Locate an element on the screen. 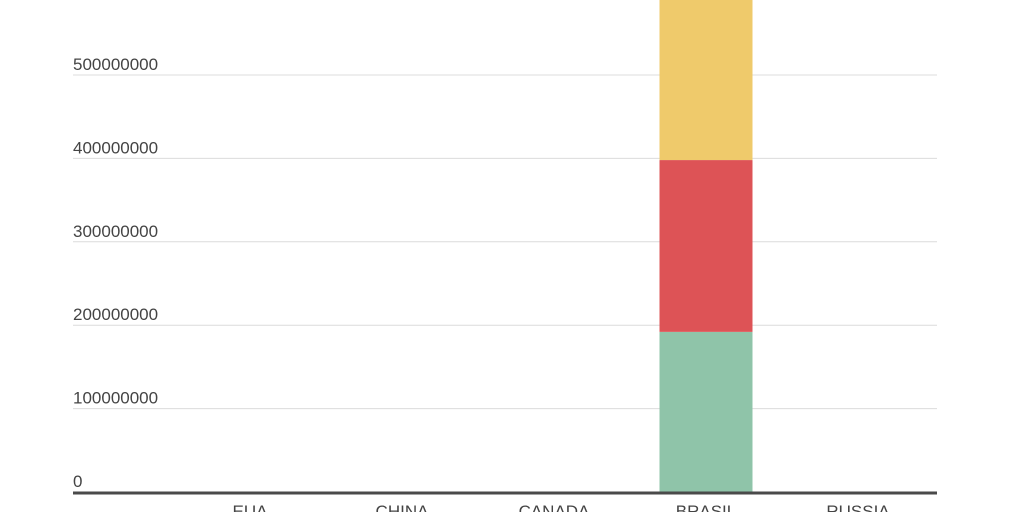 This screenshot has height=517, width=1024. y-tick-label: 400000000 is located at coordinates (115, 147).